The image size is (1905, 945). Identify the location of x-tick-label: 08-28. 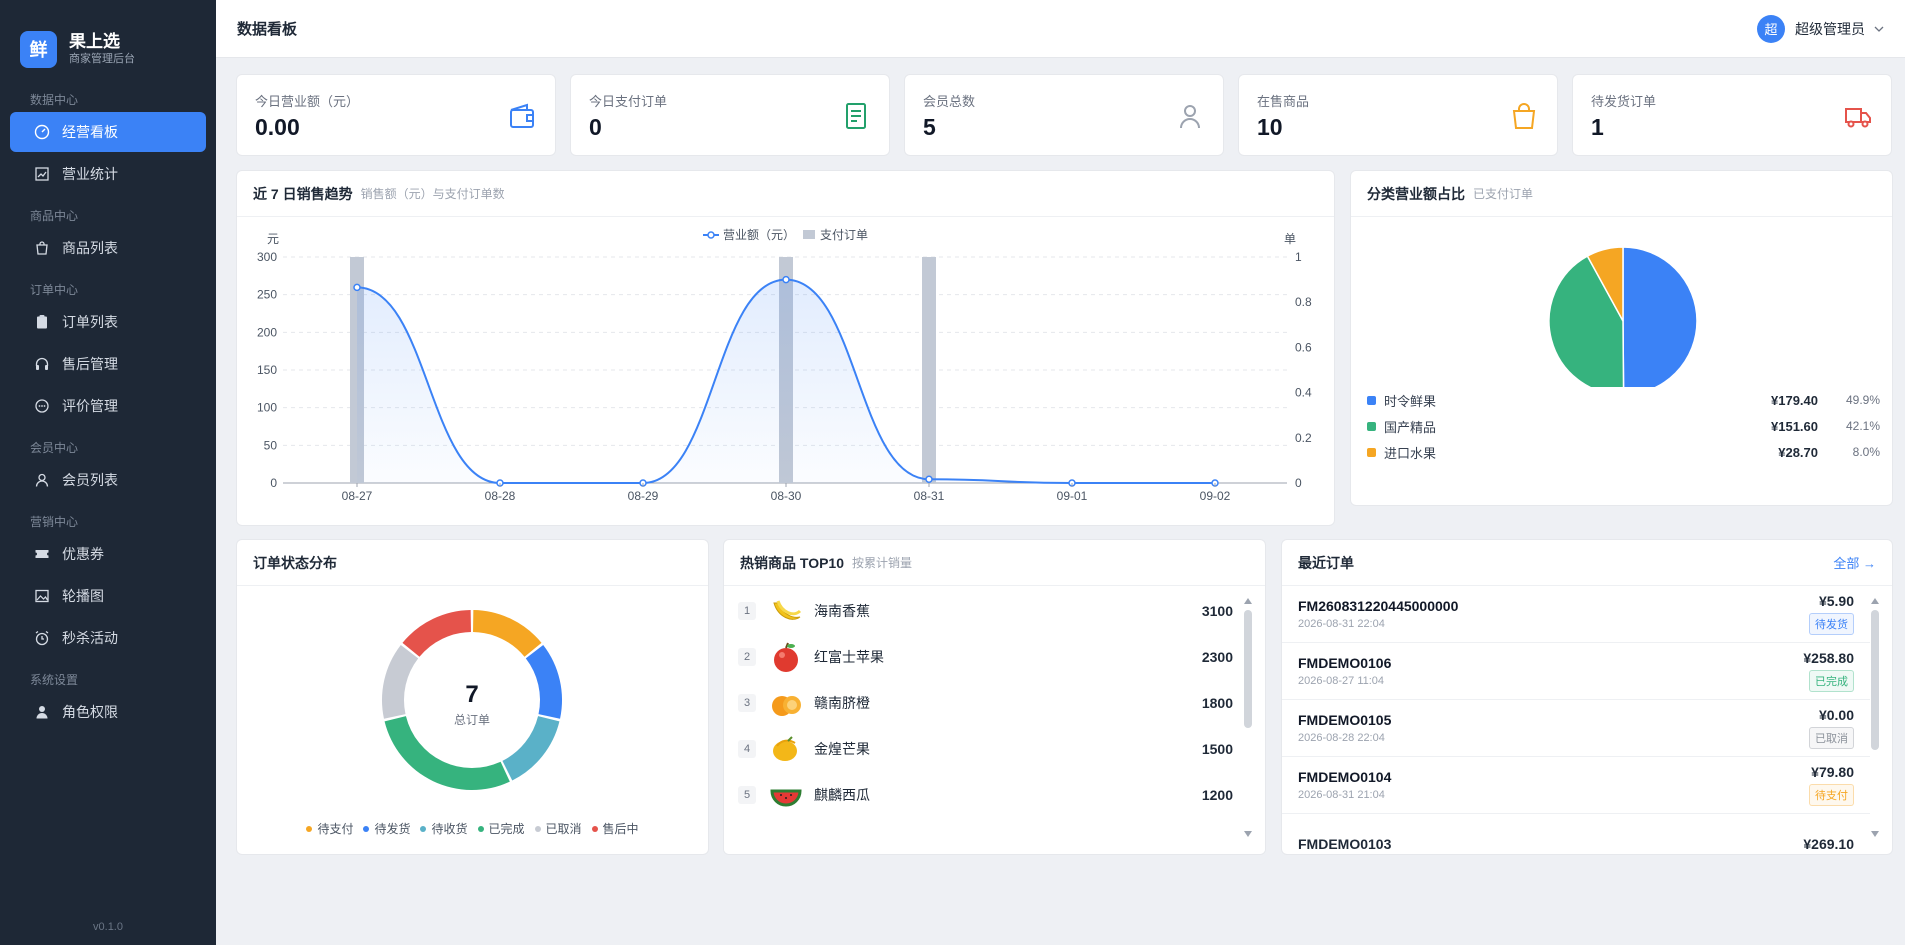
(500, 496).